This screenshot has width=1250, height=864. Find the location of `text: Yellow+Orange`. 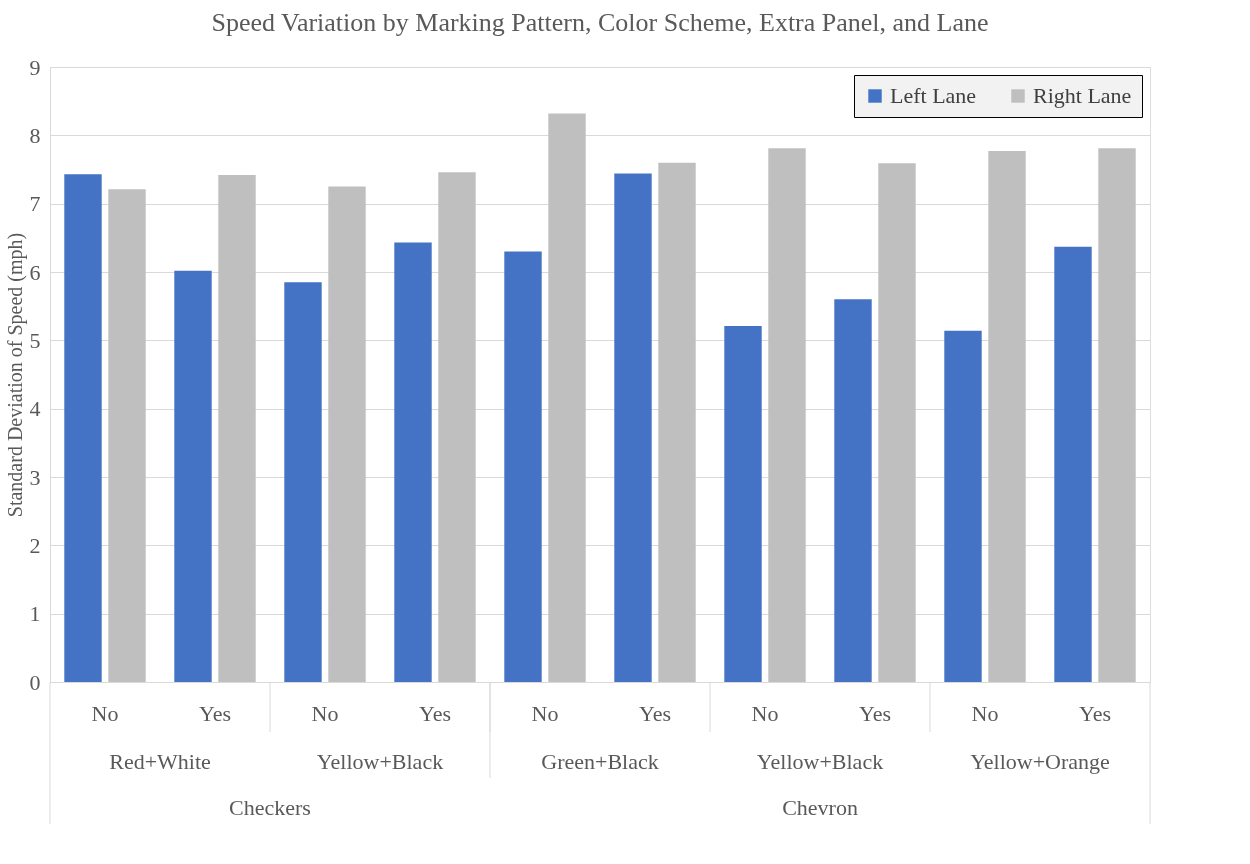

text: Yellow+Orange is located at coordinates (1040, 761).